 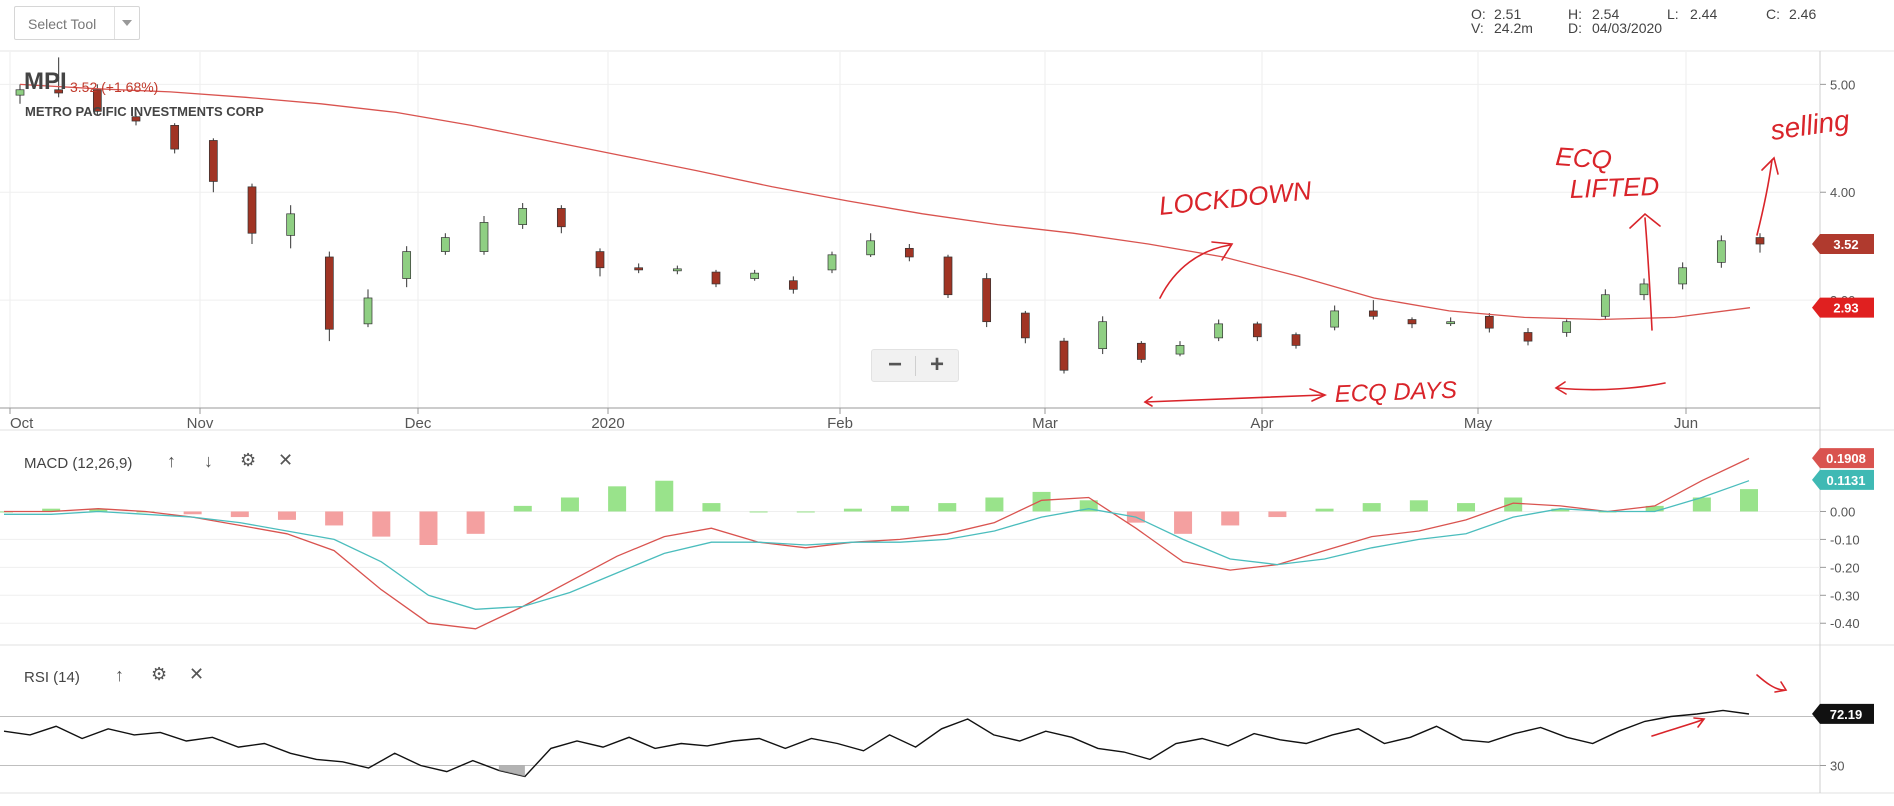 What do you see at coordinates (840, 423) in the screenshot?
I see `x-tick-label: Feb` at bounding box center [840, 423].